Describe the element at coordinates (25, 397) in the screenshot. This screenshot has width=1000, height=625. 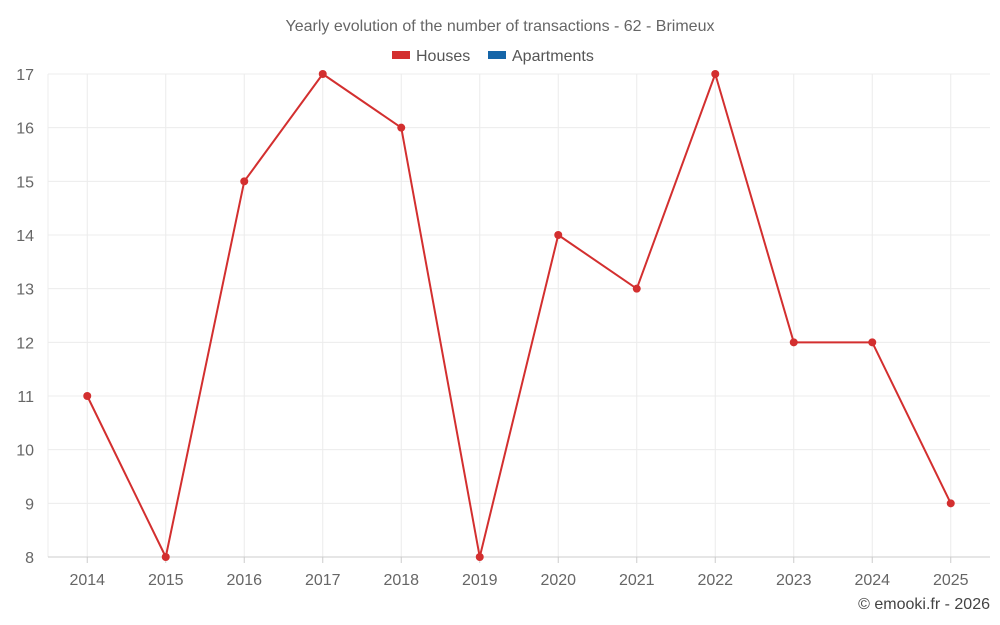
I see `y-tick-label: 11` at that location.